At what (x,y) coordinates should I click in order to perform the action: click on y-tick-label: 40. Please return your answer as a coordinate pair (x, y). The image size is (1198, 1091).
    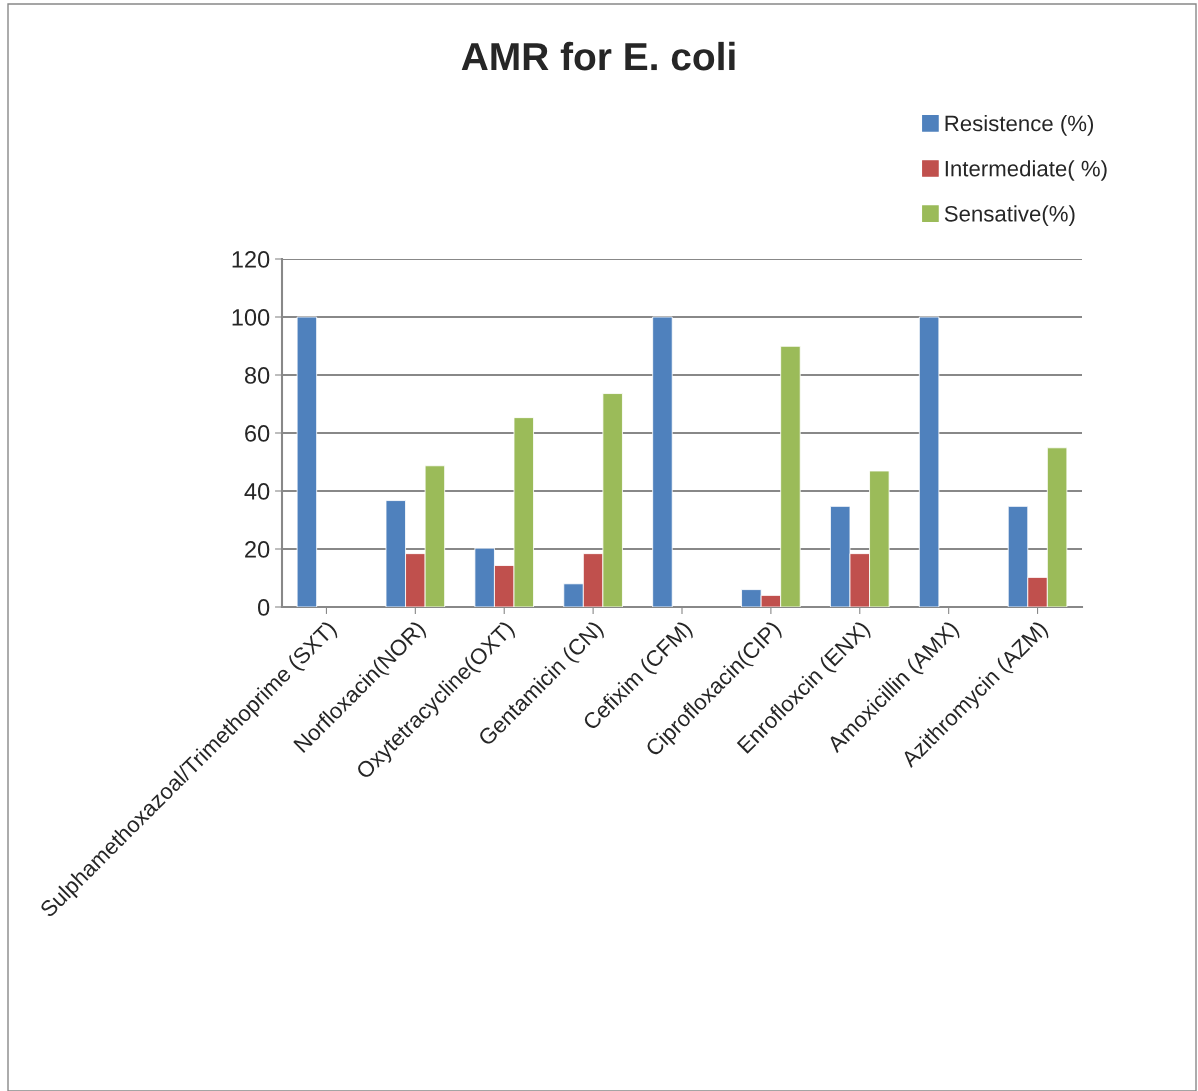
    Looking at the image, I should click on (257, 491).